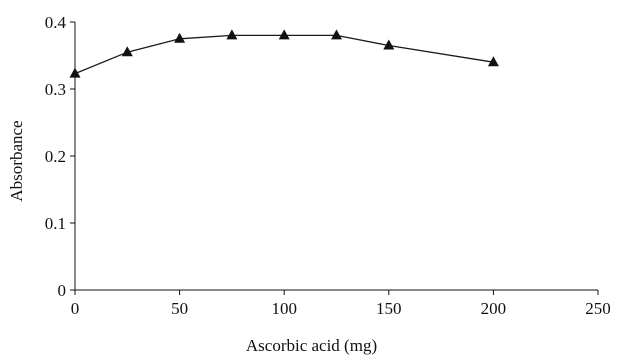  I want to click on x-tick-label: 200, so click(494, 308).